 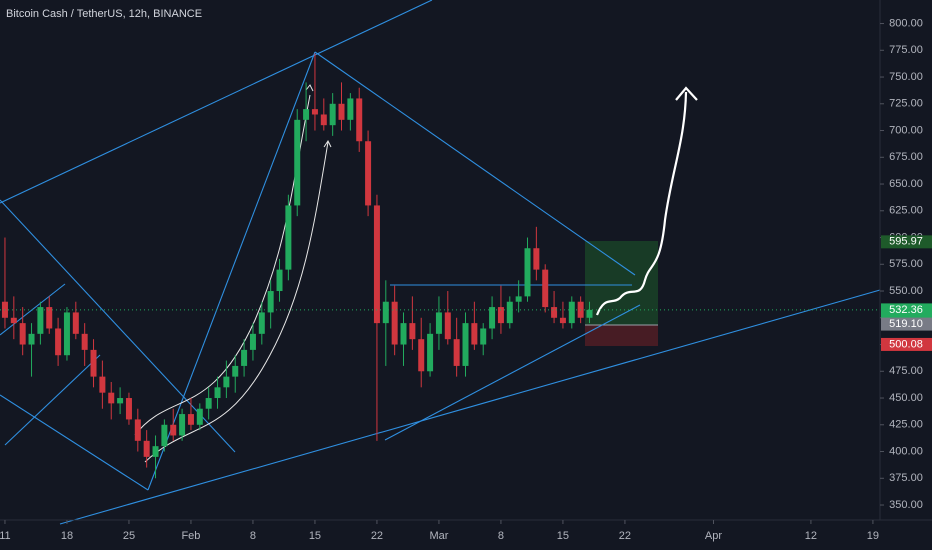 I want to click on price-label: 595.97, so click(x=906, y=242).